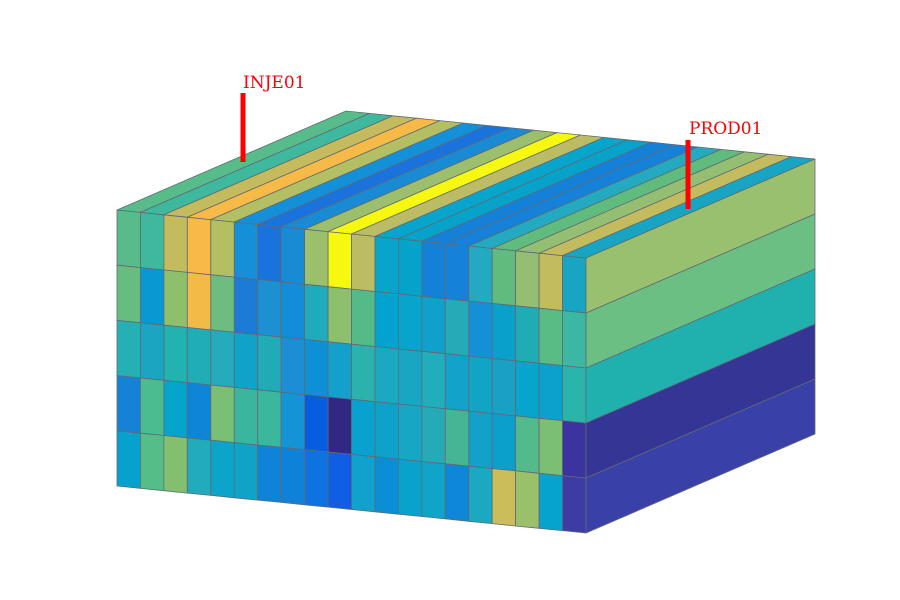 This screenshot has width=900, height=600. What do you see at coordinates (501, 141) in the screenshot?
I see `well-markers: INJE01 PROD01` at bounding box center [501, 141].